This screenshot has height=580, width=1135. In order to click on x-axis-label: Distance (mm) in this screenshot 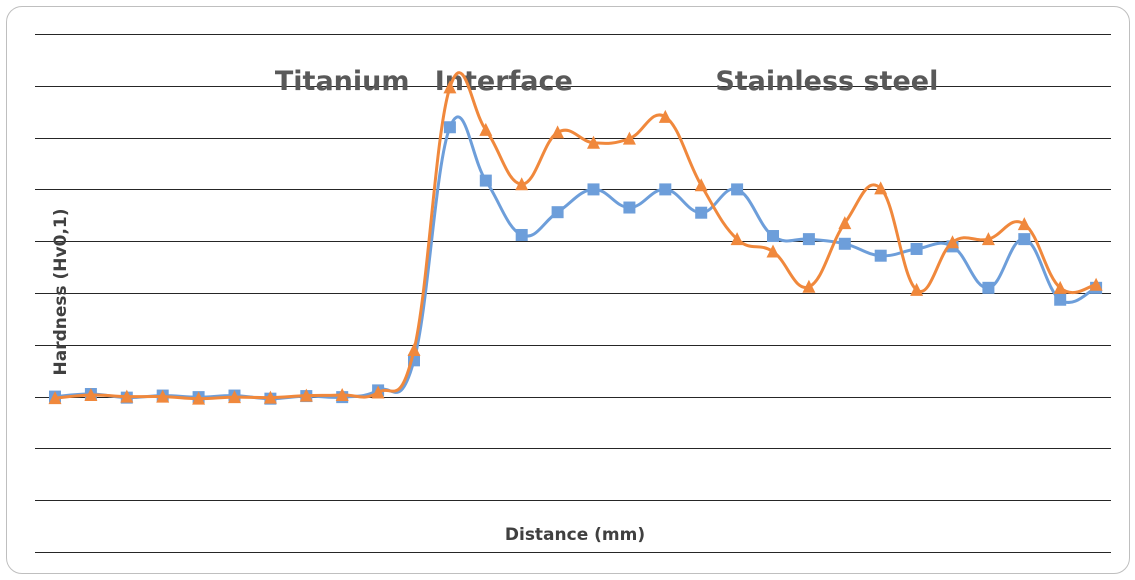, I will do `click(575, 535)`.